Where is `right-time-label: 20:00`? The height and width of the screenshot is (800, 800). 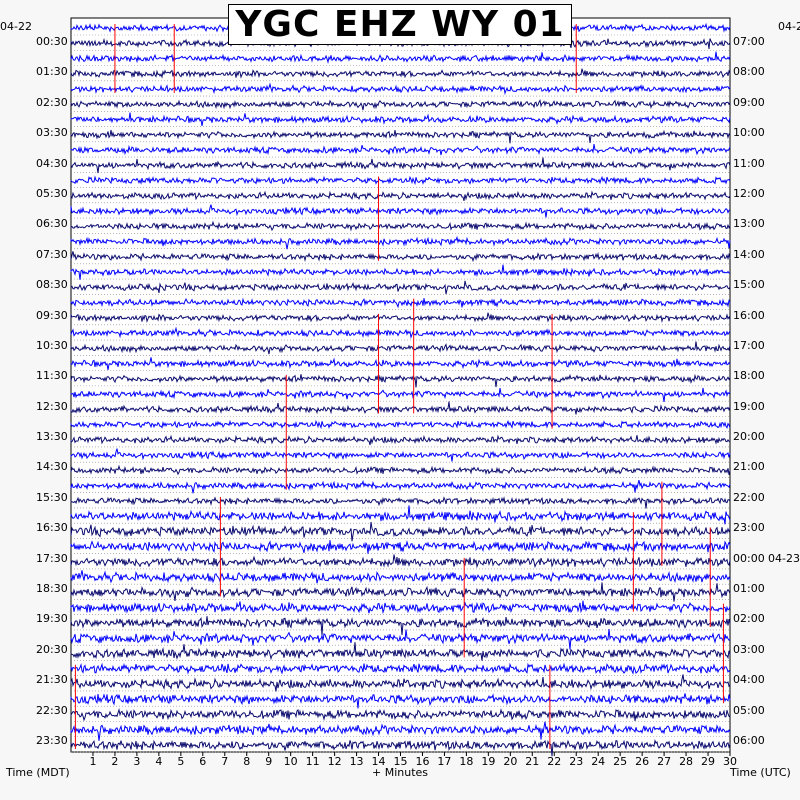
right-time-label: 20:00 is located at coordinates (749, 437).